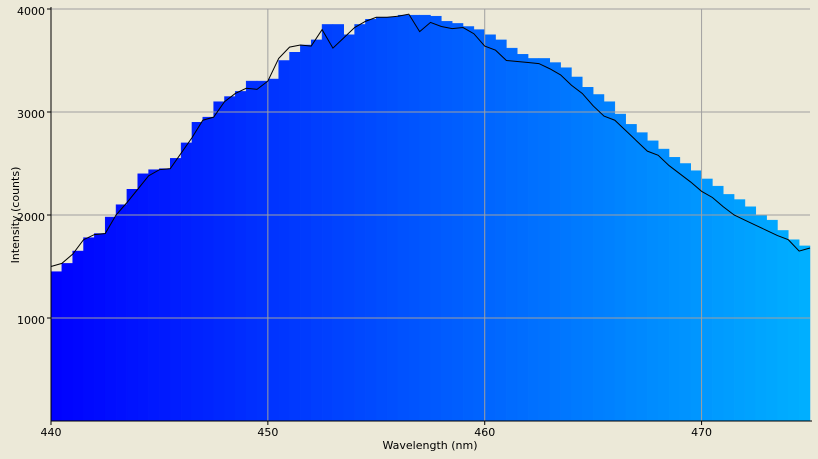 This screenshot has height=459, width=818. What do you see at coordinates (31, 217) in the screenshot?
I see `y-tick-label: 2000` at bounding box center [31, 217].